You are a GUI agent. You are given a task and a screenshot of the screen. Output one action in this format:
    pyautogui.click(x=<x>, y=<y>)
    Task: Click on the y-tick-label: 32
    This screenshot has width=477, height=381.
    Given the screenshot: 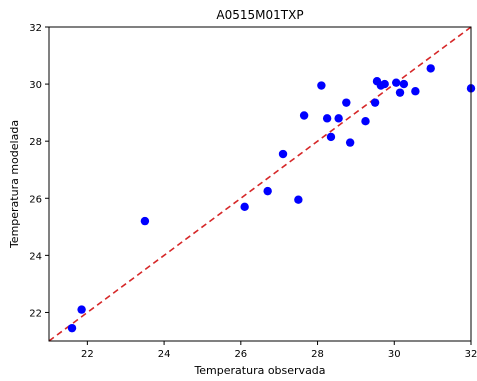 What is the action you would take?
    pyautogui.click(x=35, y=28)
    